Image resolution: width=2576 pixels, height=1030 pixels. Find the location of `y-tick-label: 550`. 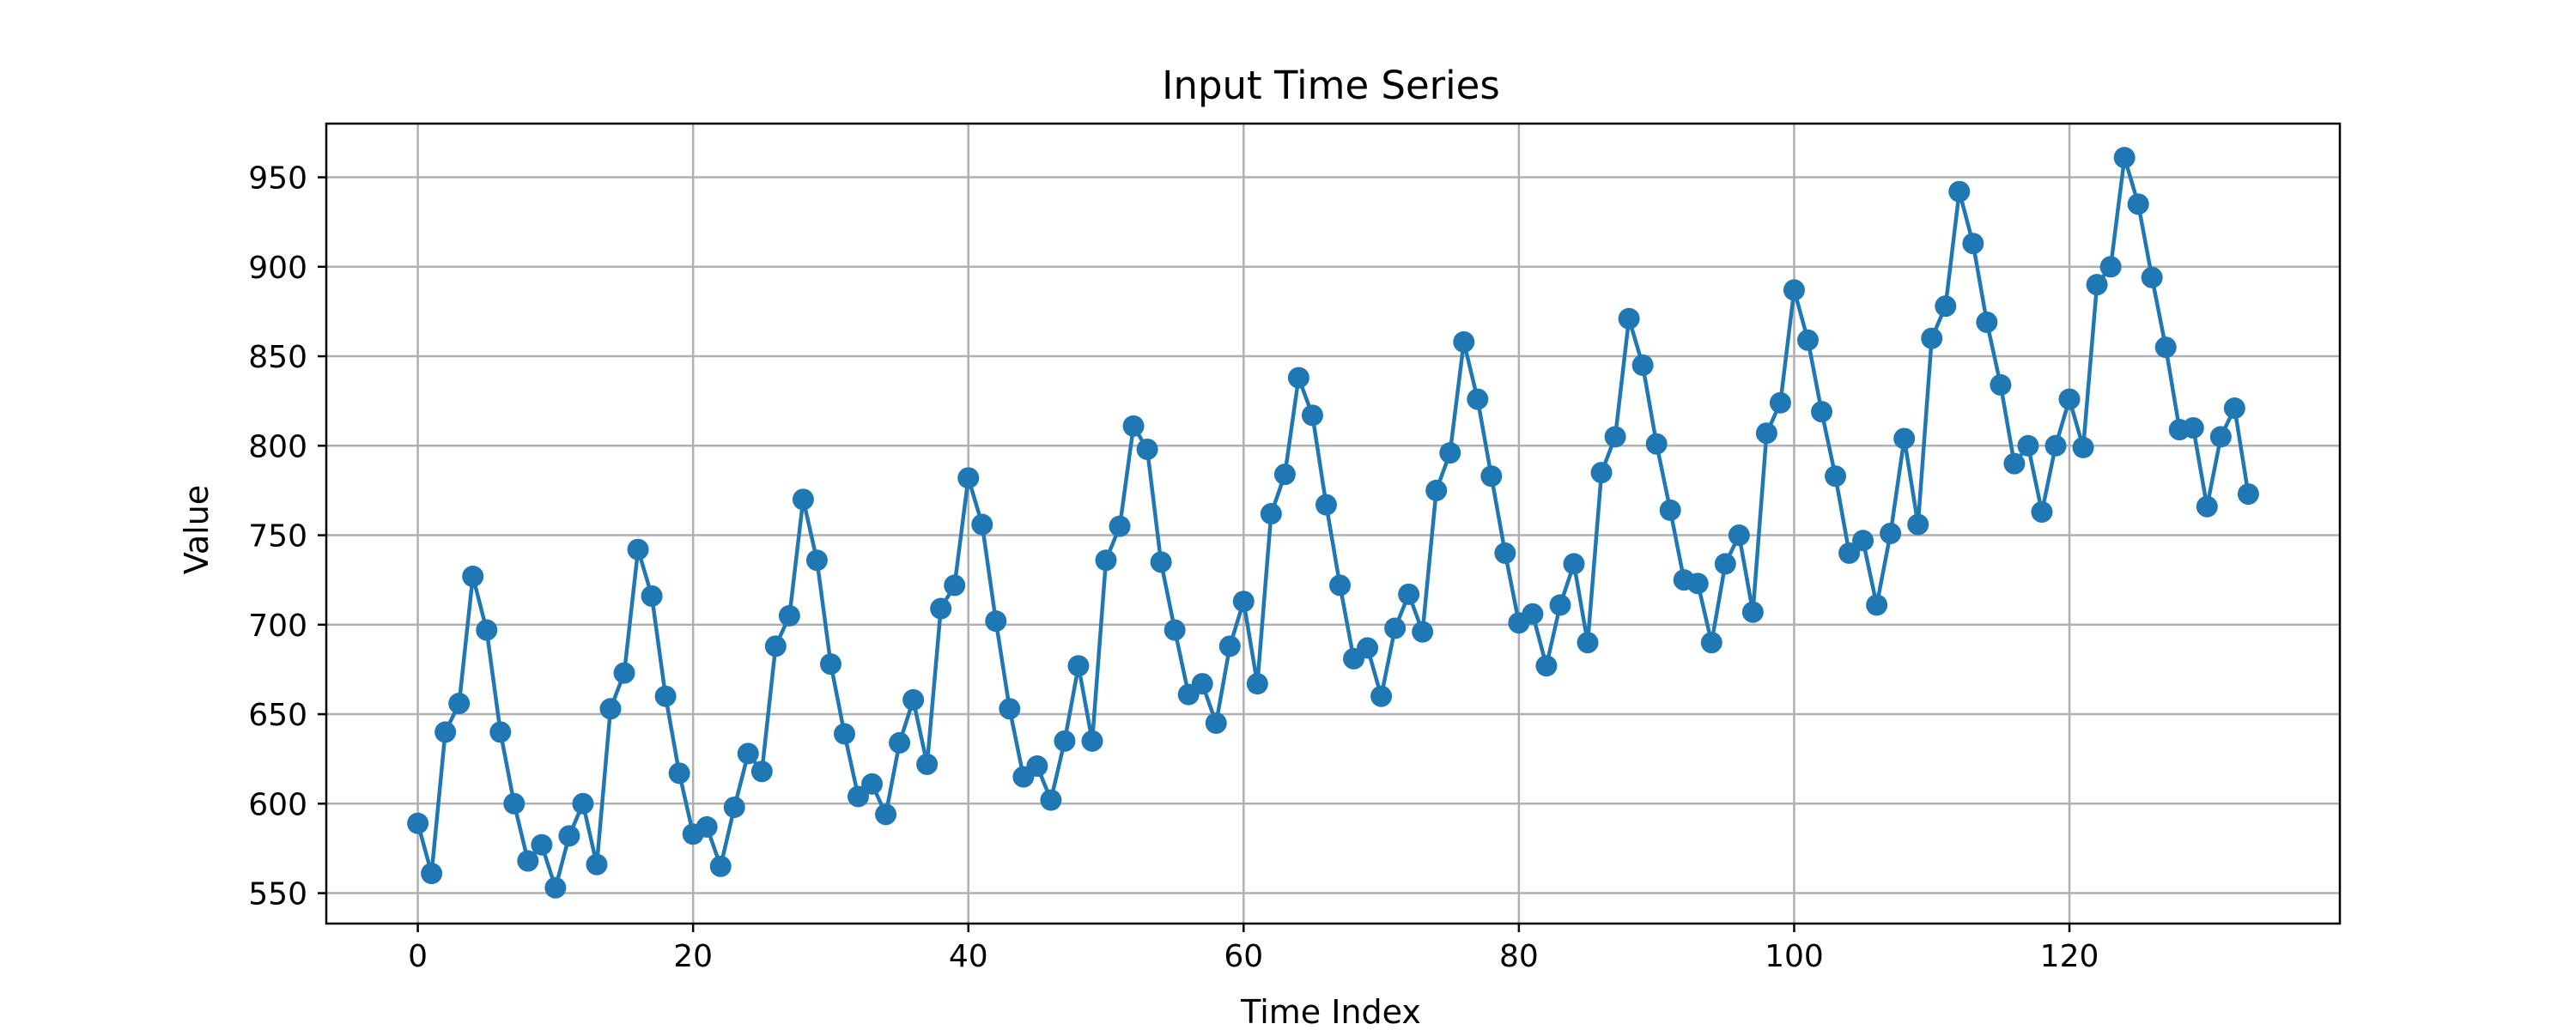

y-tick-label: 550 is located at coordinates (278, 894).